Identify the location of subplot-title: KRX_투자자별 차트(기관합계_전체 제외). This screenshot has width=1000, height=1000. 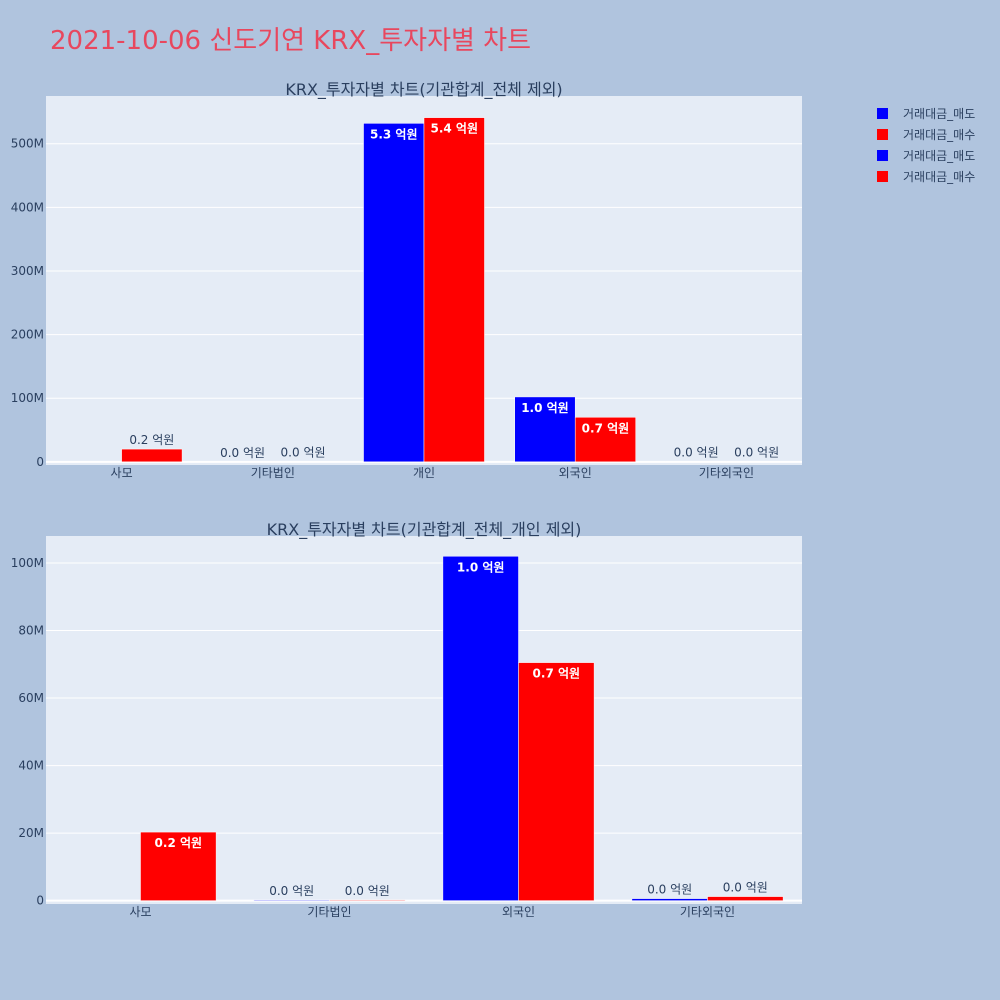
(423, 90).